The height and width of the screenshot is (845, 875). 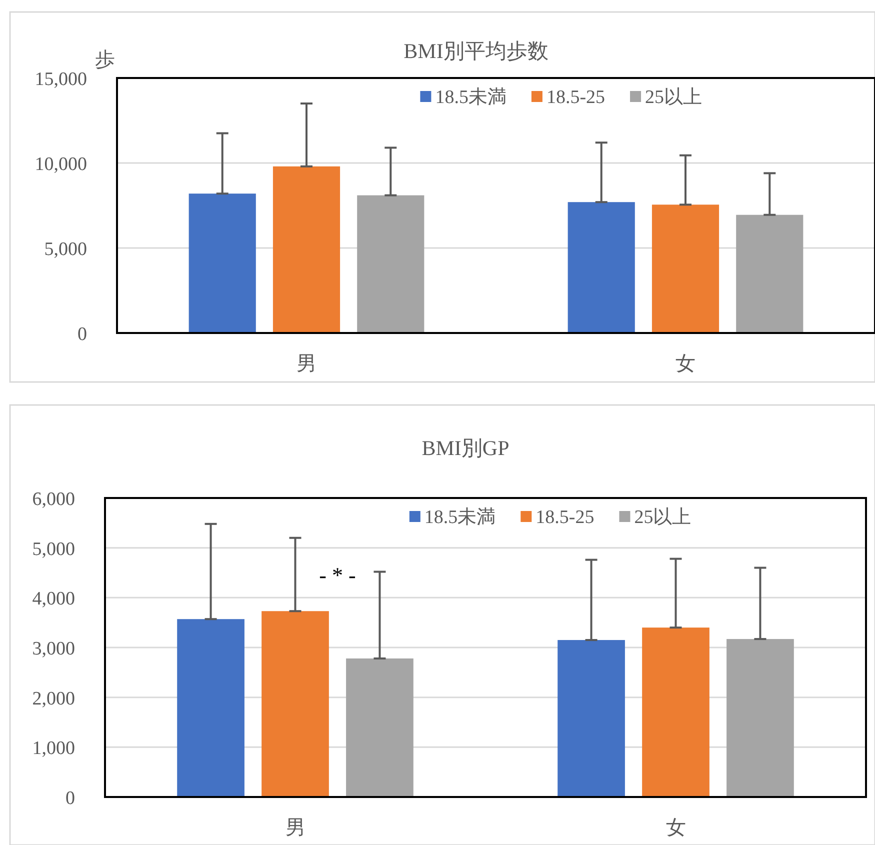 What do you see at coordinates (53, 699) in the screenshot?
I see `y-tick-label: 2,000` at bounding box center [53, 699].